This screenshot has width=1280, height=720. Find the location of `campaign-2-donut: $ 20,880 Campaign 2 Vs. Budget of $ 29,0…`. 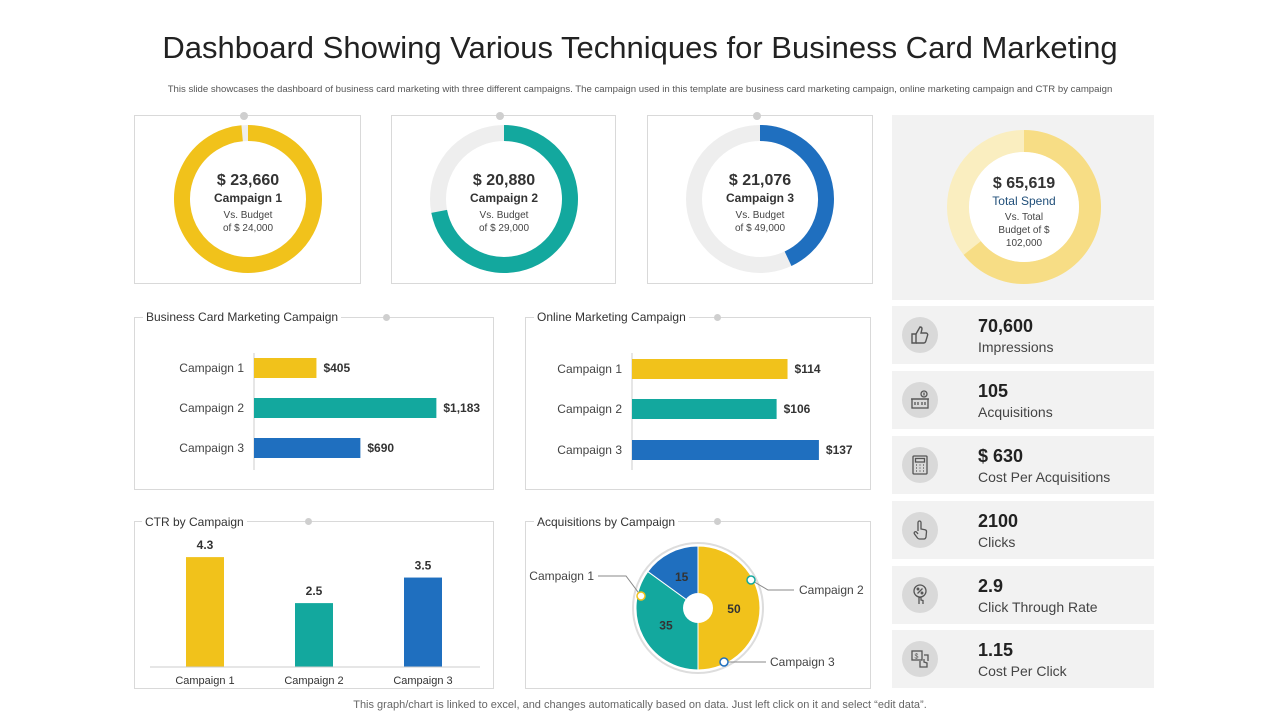

campaign-2-donut: $ 20,880 Campaign 2 Vs. Budget of $ 29,0… is located at coordinates (504, 199).